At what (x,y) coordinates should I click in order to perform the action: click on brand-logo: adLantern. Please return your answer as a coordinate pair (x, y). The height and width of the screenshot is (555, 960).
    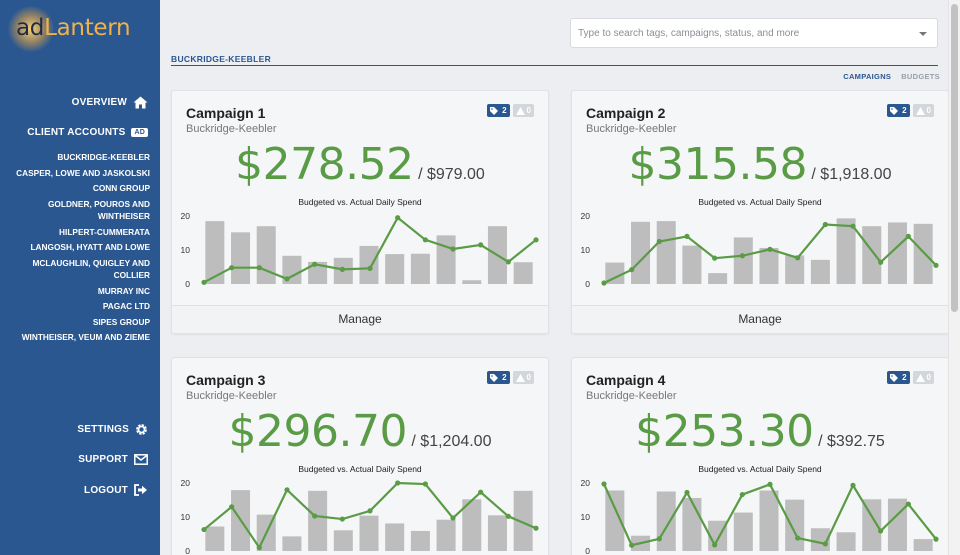
    Looking at the image, I should click on (69, 29).